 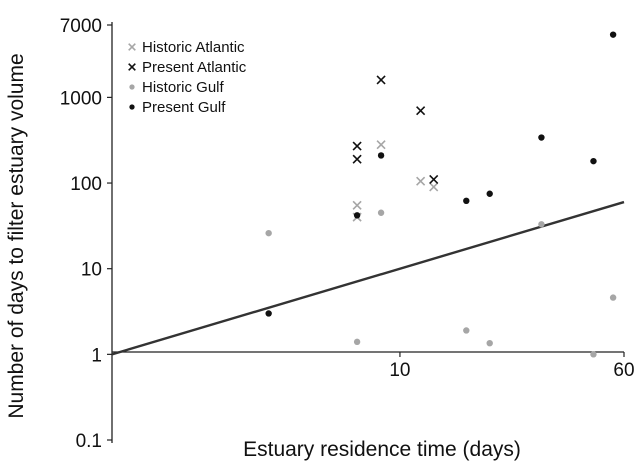 I want to click on y-axis-title: Number of days to filter estuary volume, so click(x=16, y=235).